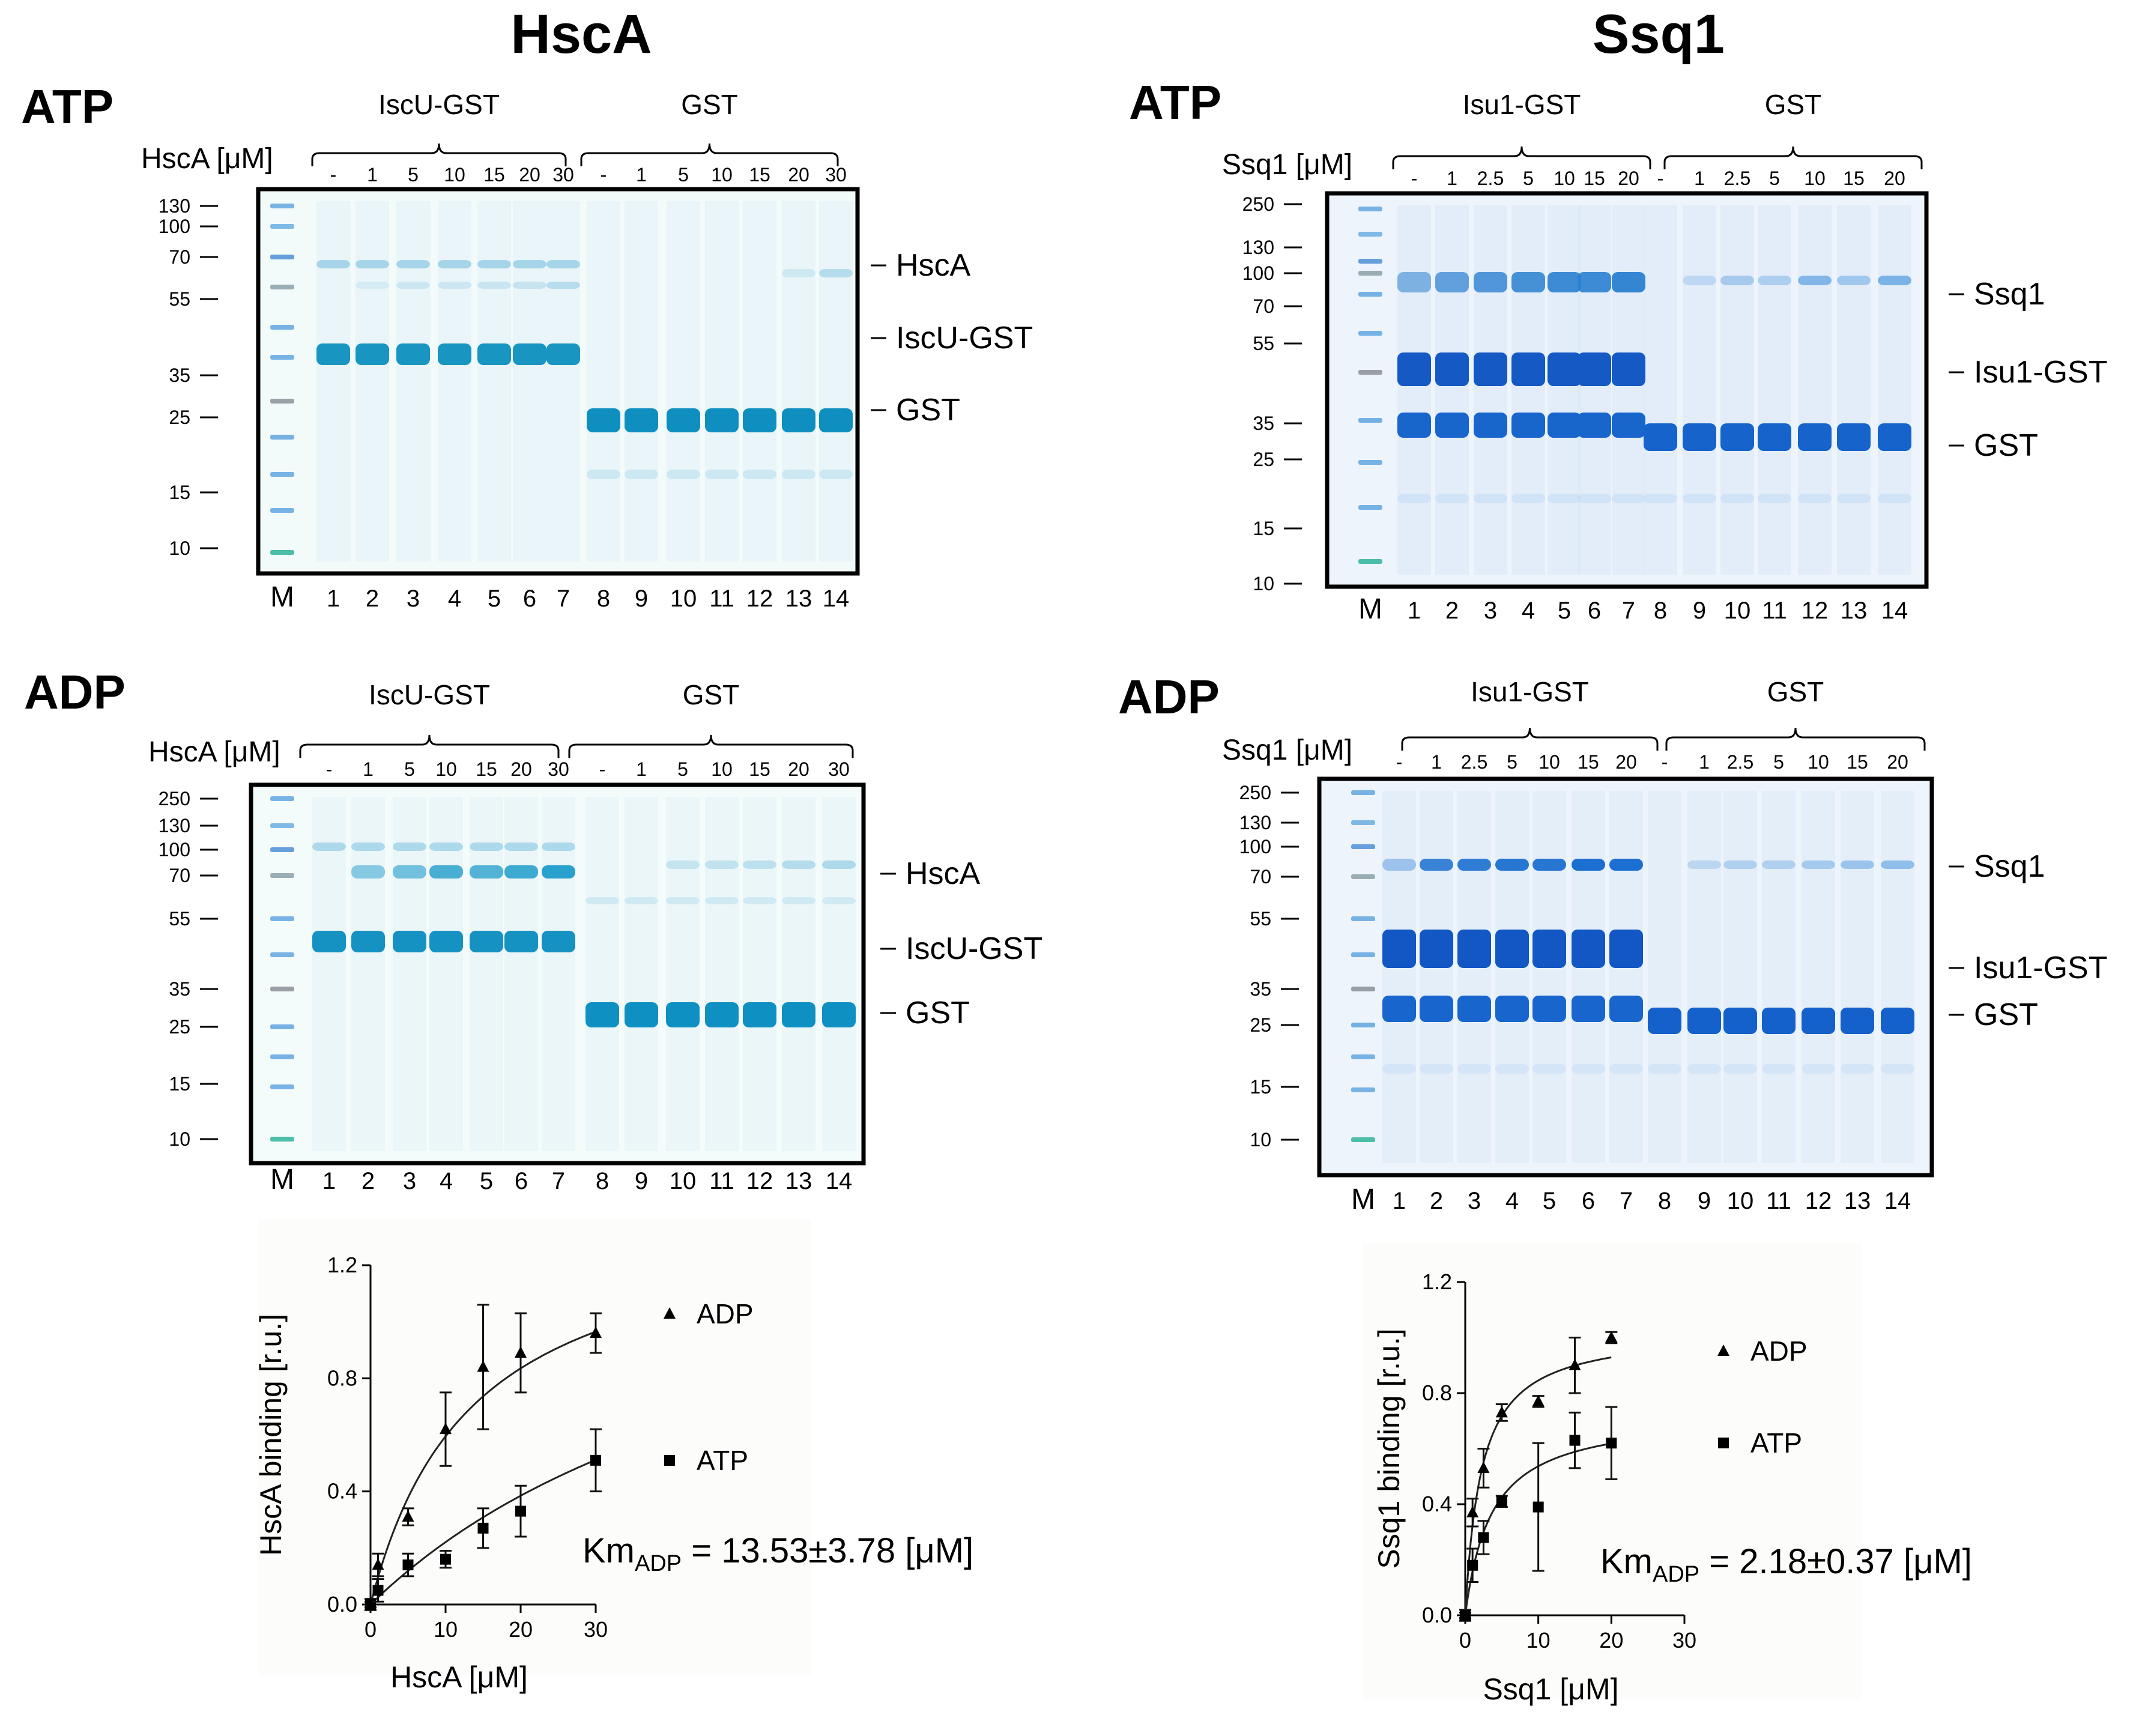 Image resolution: width=2136 pixels, height=1736 pixels. What do you see at coordinates (1774, 610) in the screenshot?
I see `lane-number: 11` at bounding box center [1774, 610].